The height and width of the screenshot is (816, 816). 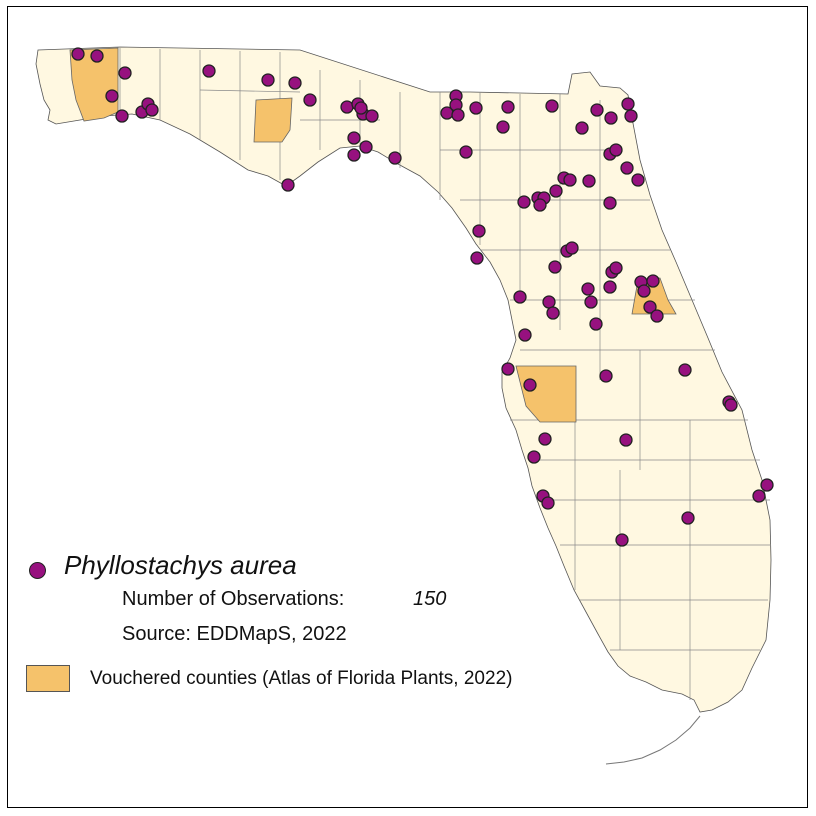 I want to click on observation-count-value: 150, so click(x=430, y=599).